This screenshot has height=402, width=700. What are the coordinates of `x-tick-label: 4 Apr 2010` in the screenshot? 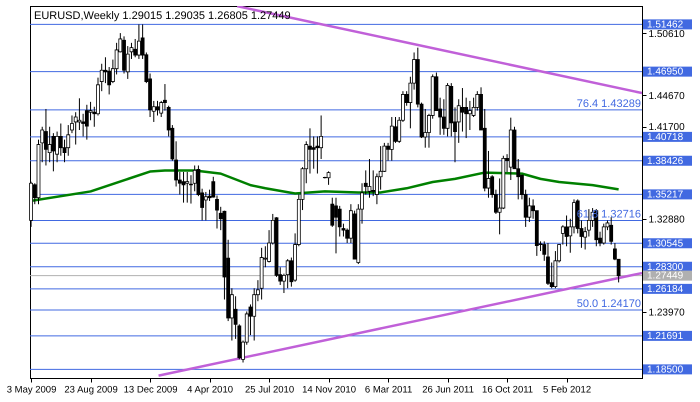 It's located at (210, 390).